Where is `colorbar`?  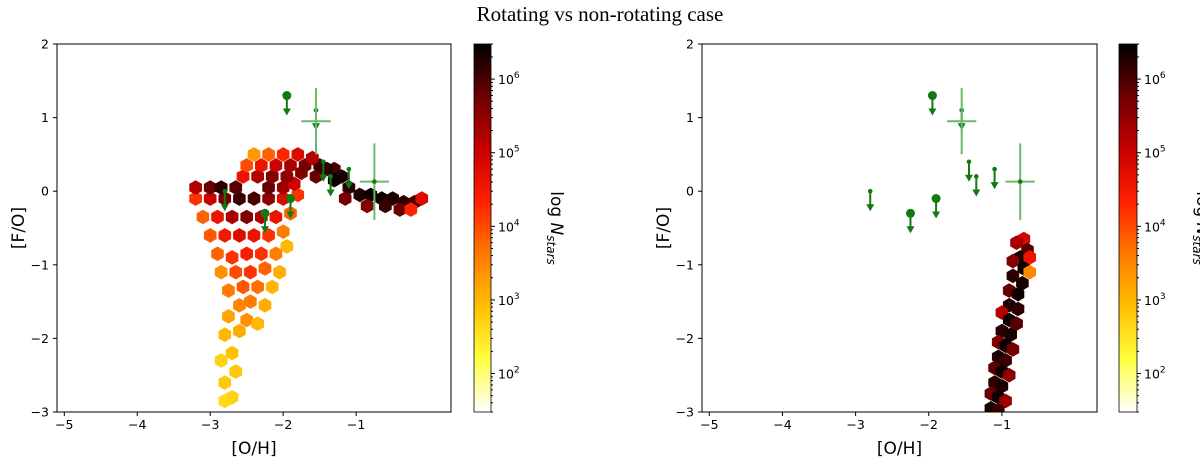
colorbar is located at coordinates (482, 228).